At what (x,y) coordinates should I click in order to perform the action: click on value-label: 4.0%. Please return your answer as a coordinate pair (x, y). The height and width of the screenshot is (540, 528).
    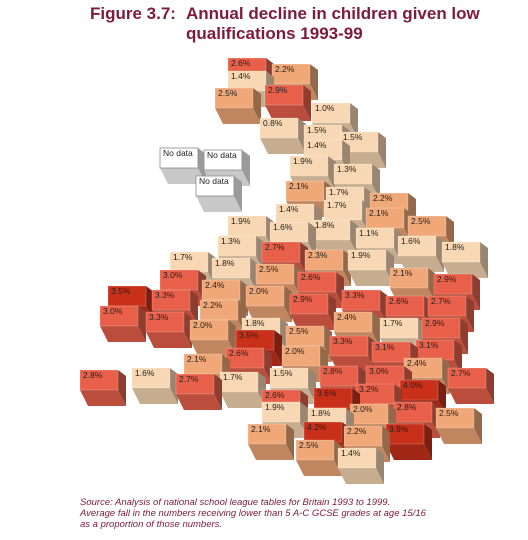
    Looking at the image, I should click on (413, 385).